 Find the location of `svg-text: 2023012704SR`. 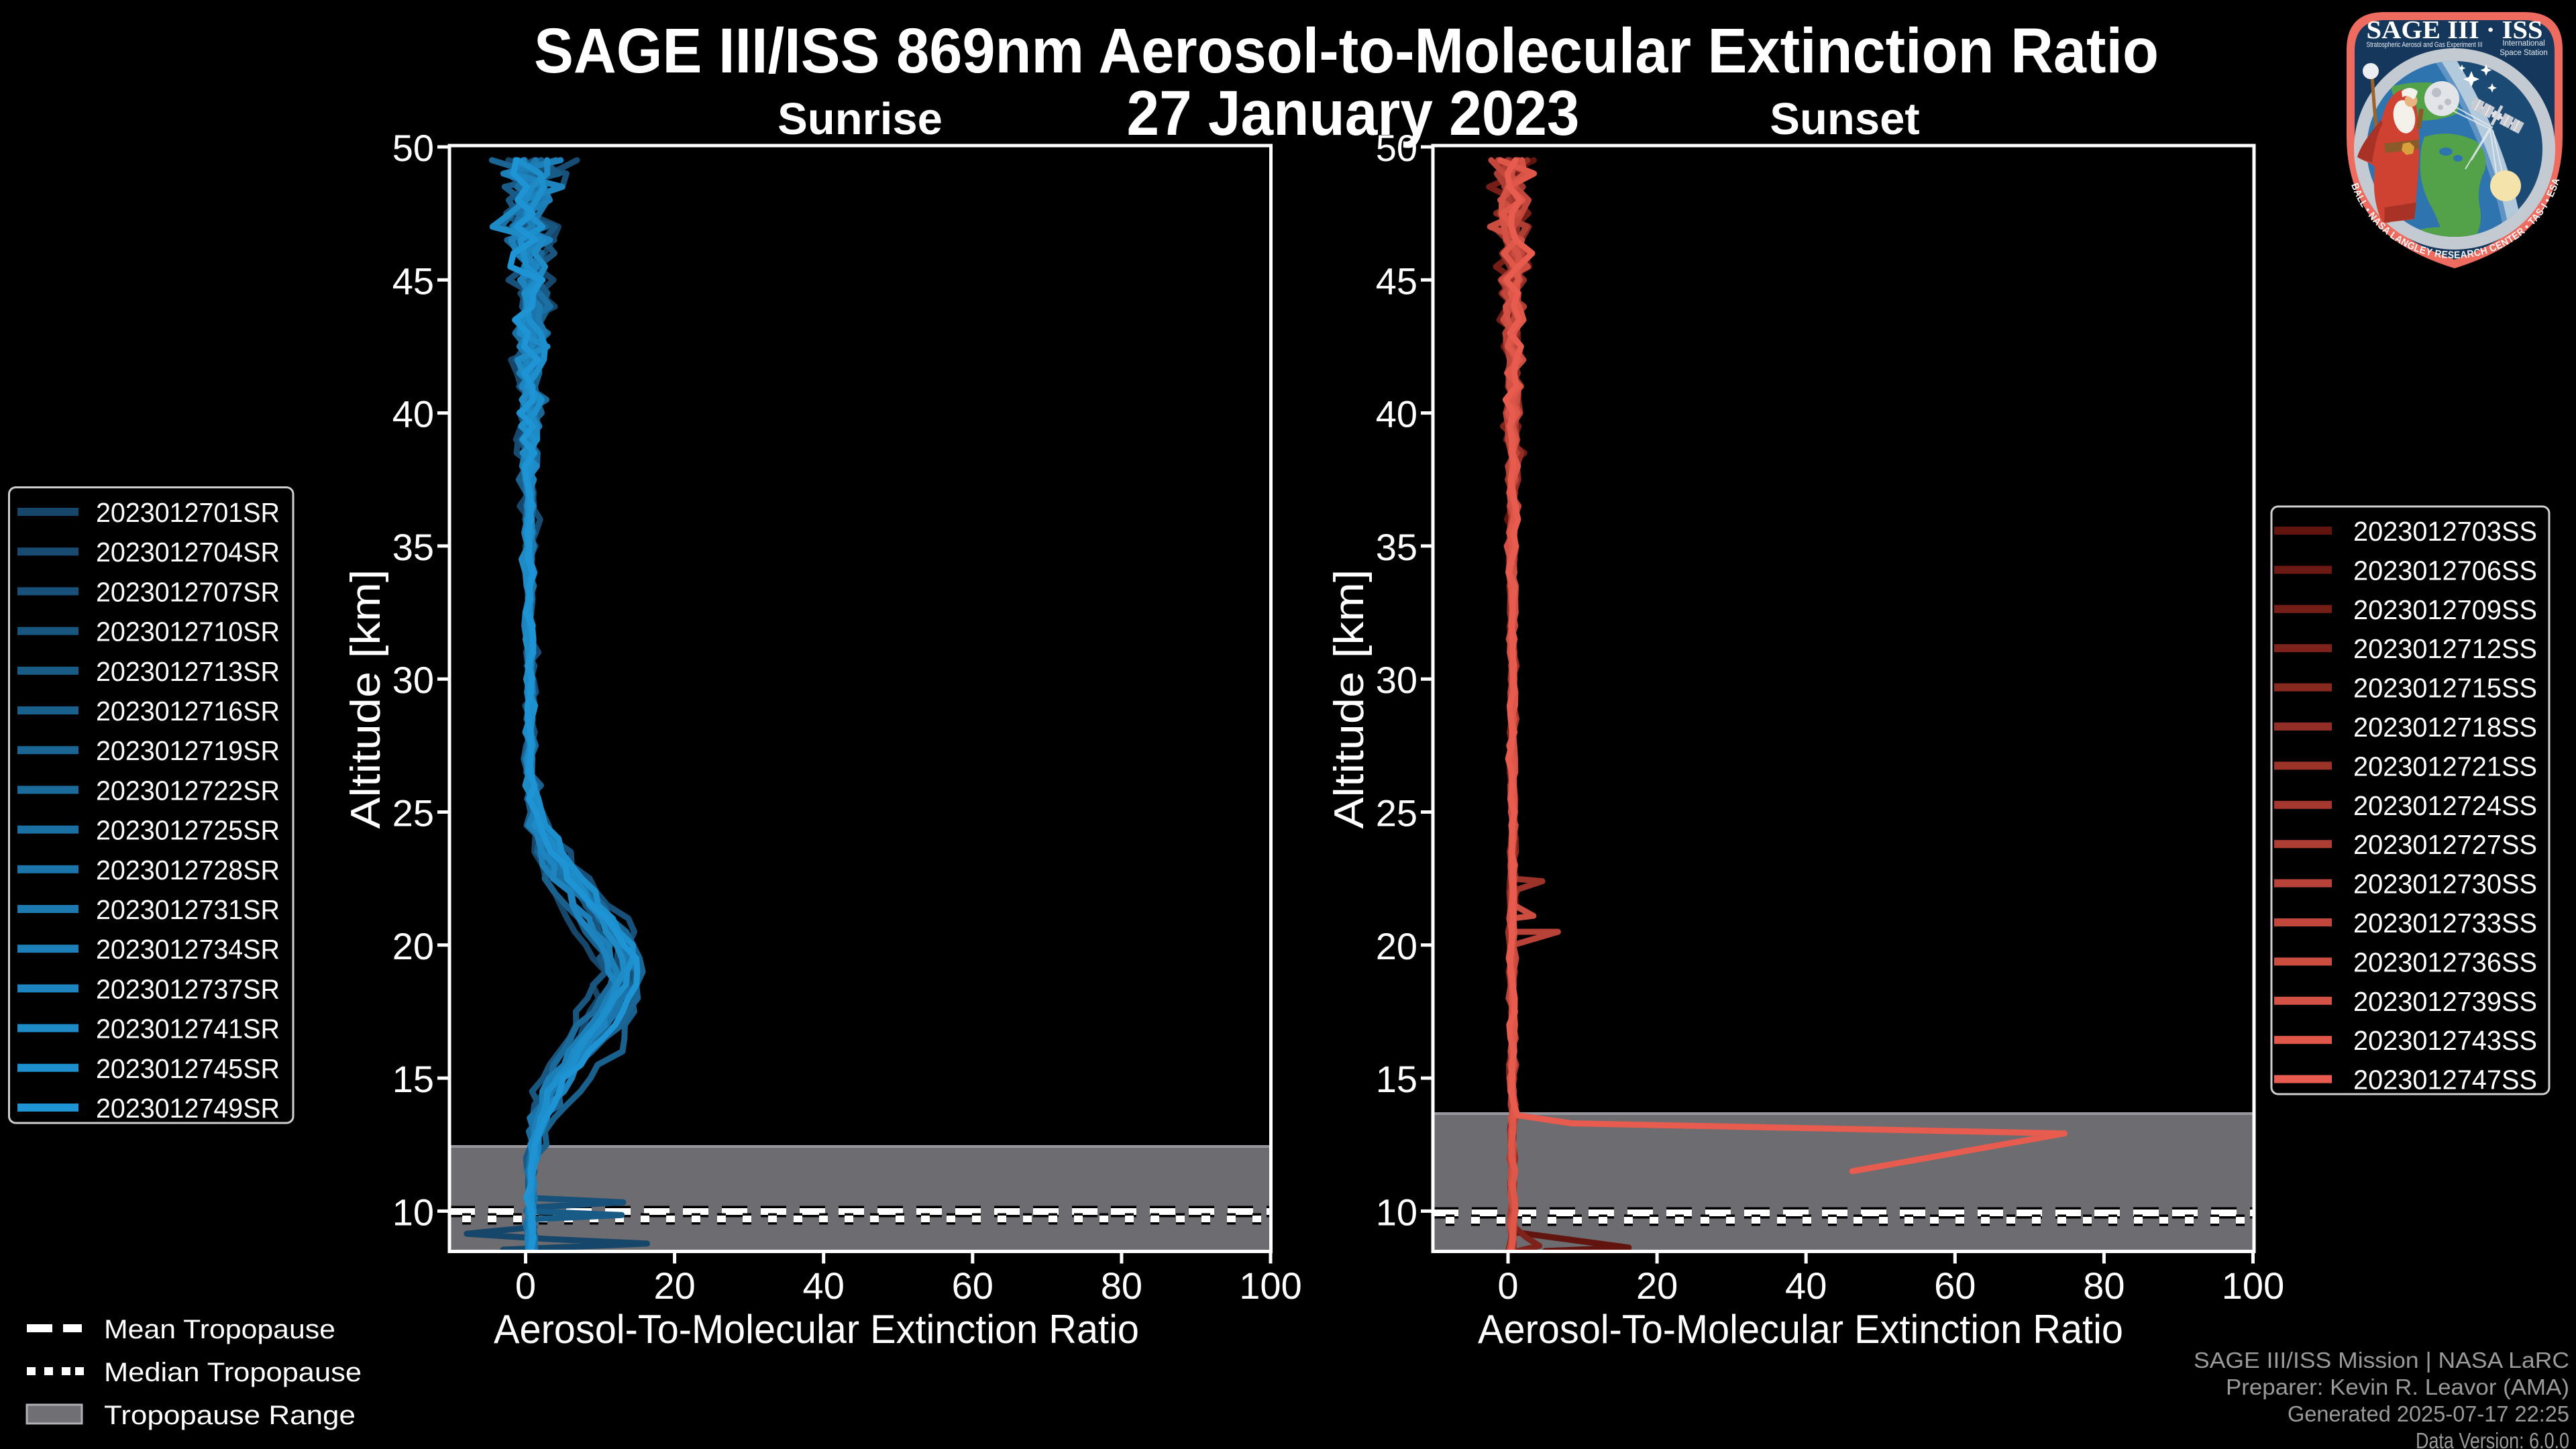

svg-text: 2023012704SR is located at coordinates (188, 552).